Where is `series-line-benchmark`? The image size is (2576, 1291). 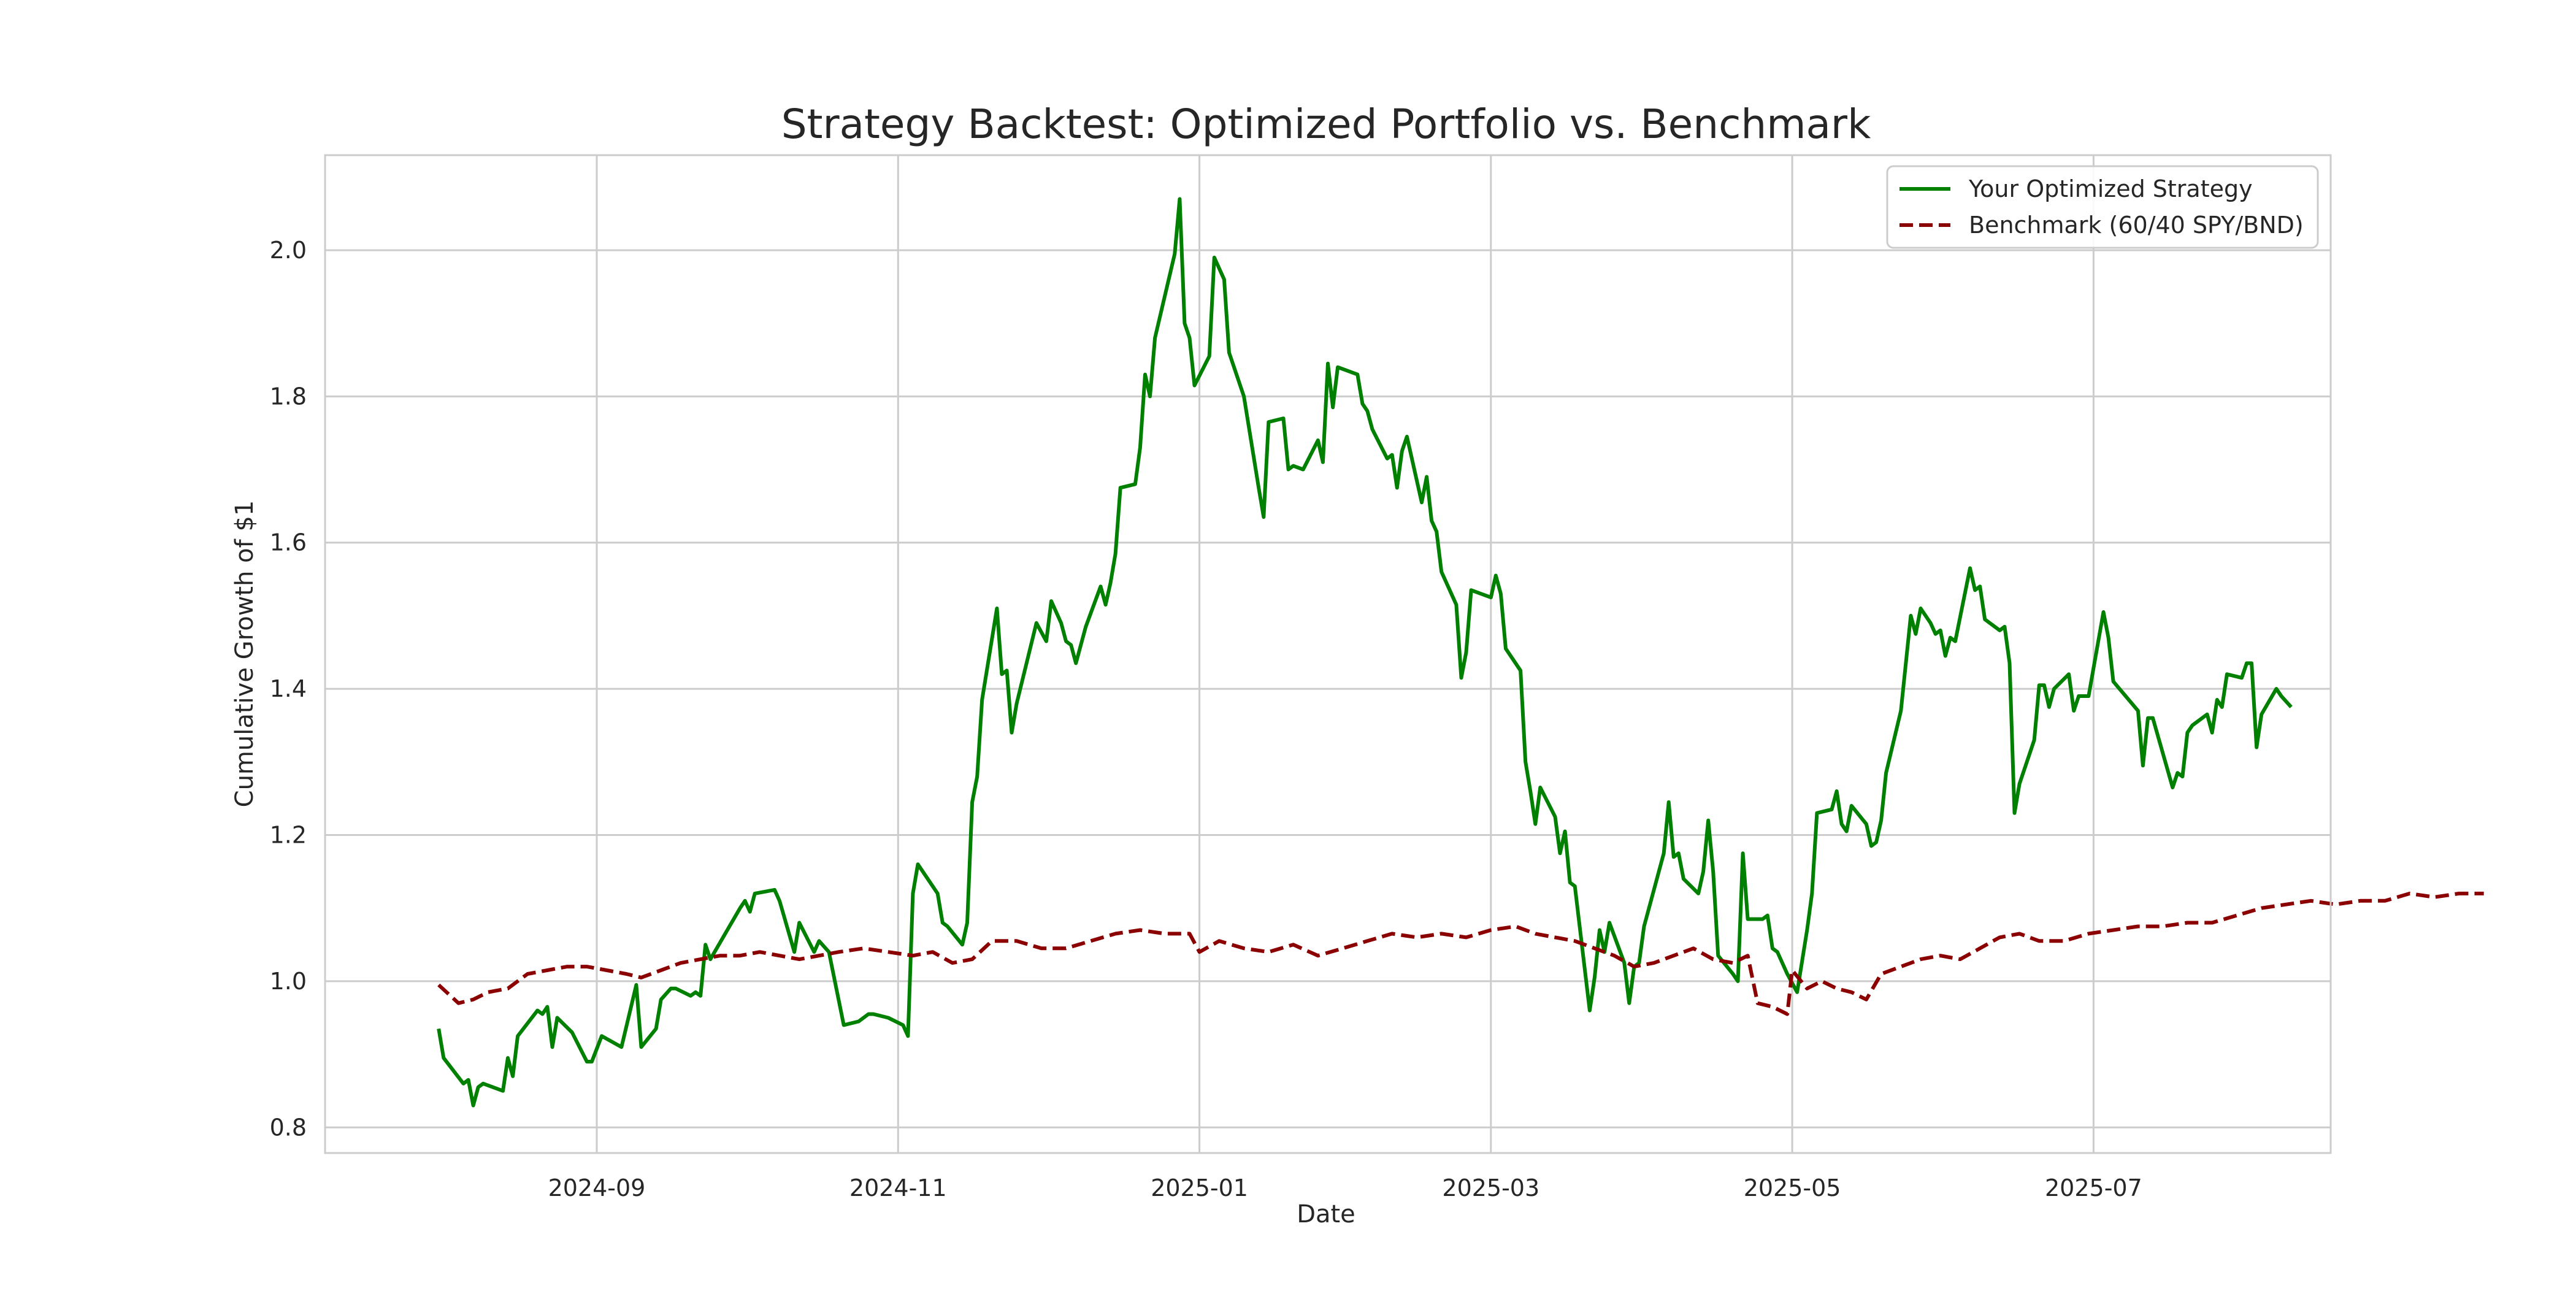
series-line-benchmark is located at coordinates (1460, 953).